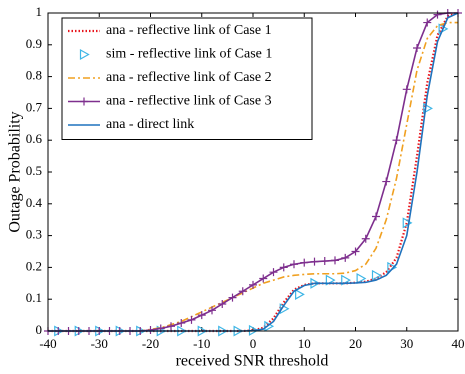 The height and width of the screenshot is (374, 465). Describe the element at coordinates (355, 343) in the screenshot. I see `x-tick-label: 20` at that location.